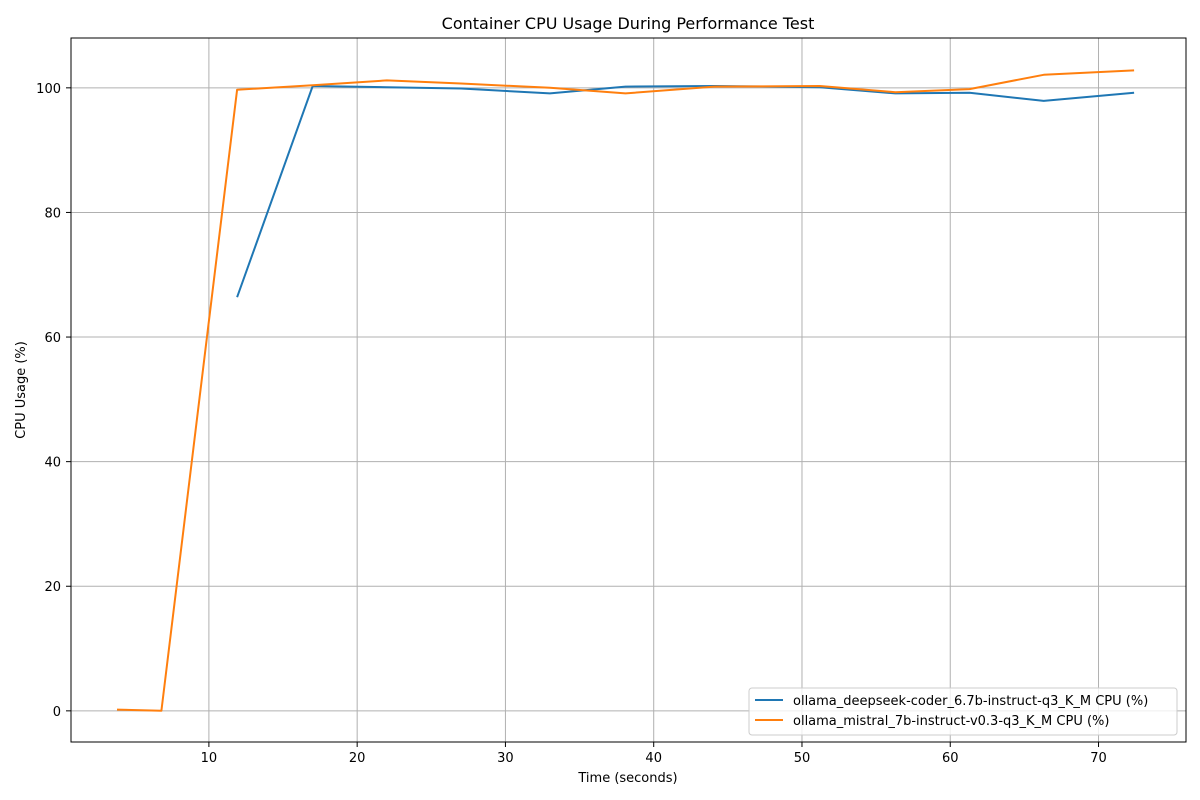 The width and height of the screenshot is (1200, 800). What do you see at coordinates (357, 758) in the screenshot?
I see `x-tick-label: 20` at bounding box center [357, 758].